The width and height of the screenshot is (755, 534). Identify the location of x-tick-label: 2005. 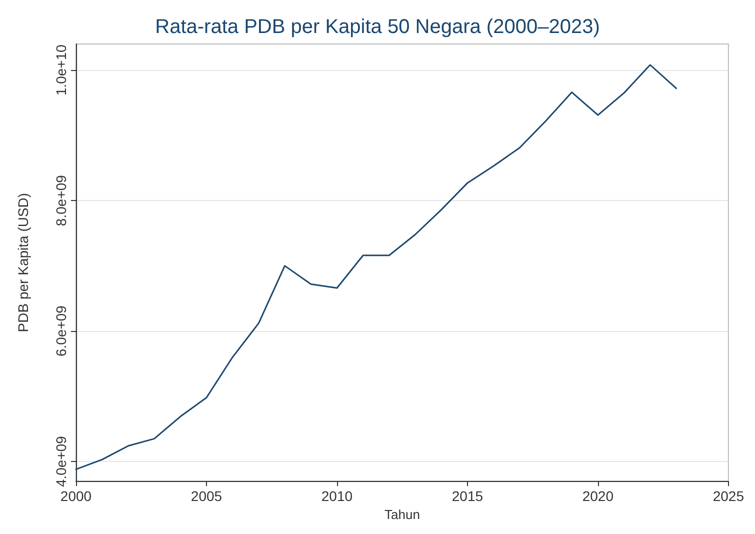
(206, 496).